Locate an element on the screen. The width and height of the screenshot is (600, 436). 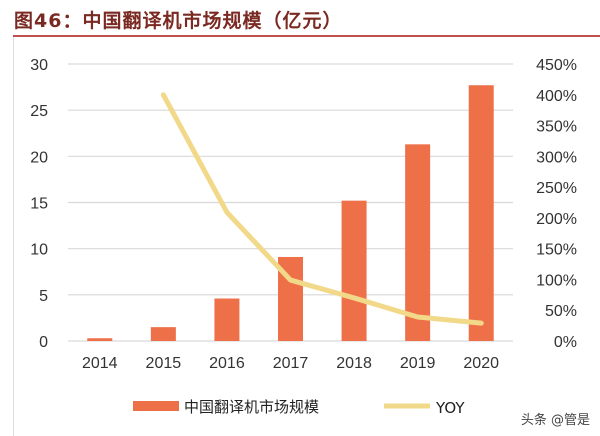
left-tick-label: 0 is located at coordinates (43, 342).